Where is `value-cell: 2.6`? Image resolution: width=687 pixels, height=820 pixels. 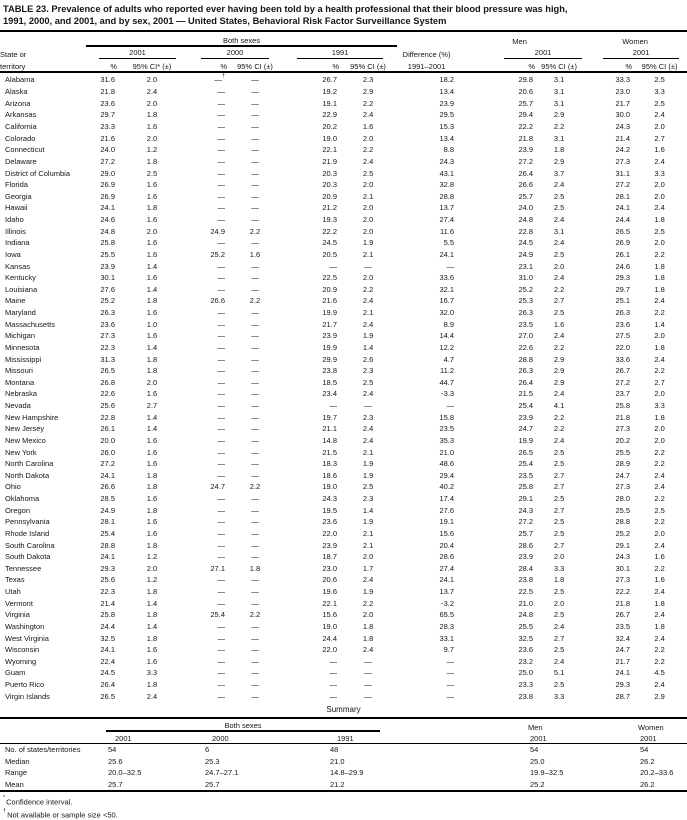
value-cell: 2.6 is located at coordinates (368, 359).